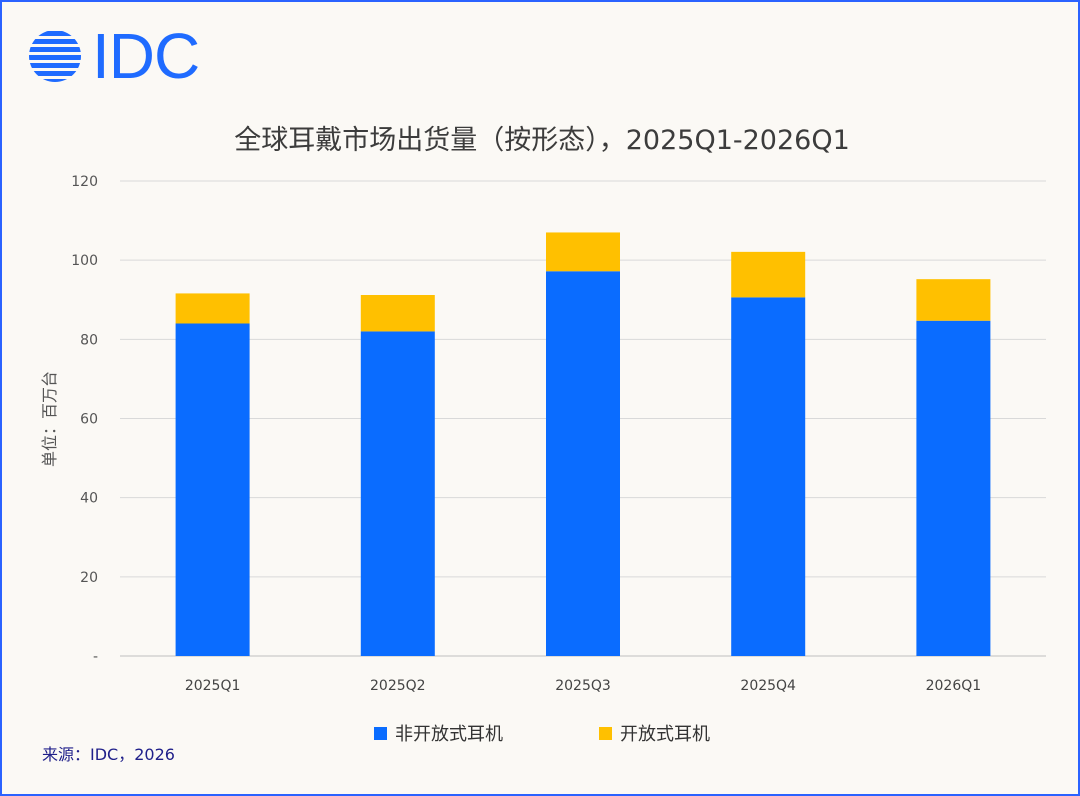 The image size is (1080, 796). What do you see at coordinates (89, 340) in the screenshot?
I see `y-tick-label: 80` at bounding box center [89, 340].